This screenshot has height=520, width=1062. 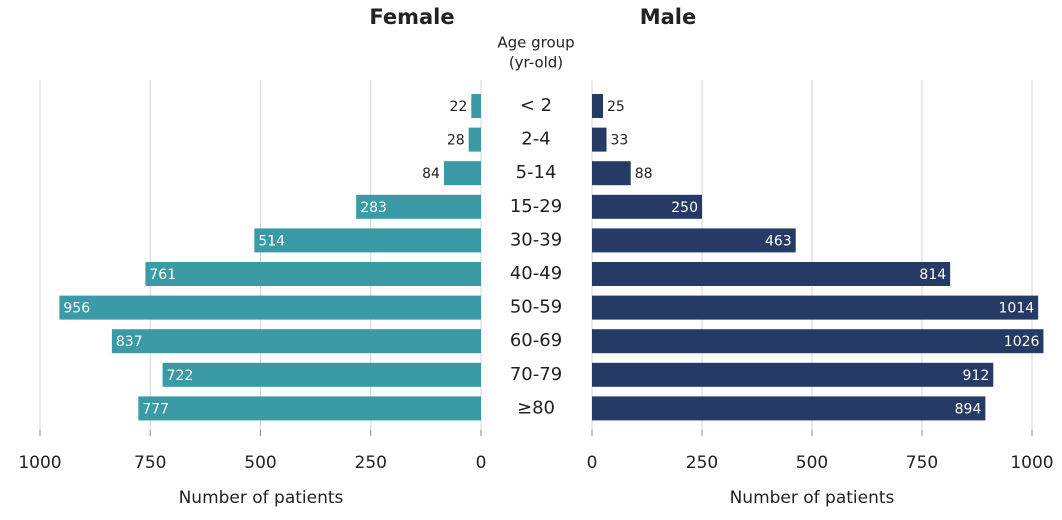 What do you see at coordinates (411, 17) in the screenshot?
I see `panel-title: Female` at bounding box center [411, 17].